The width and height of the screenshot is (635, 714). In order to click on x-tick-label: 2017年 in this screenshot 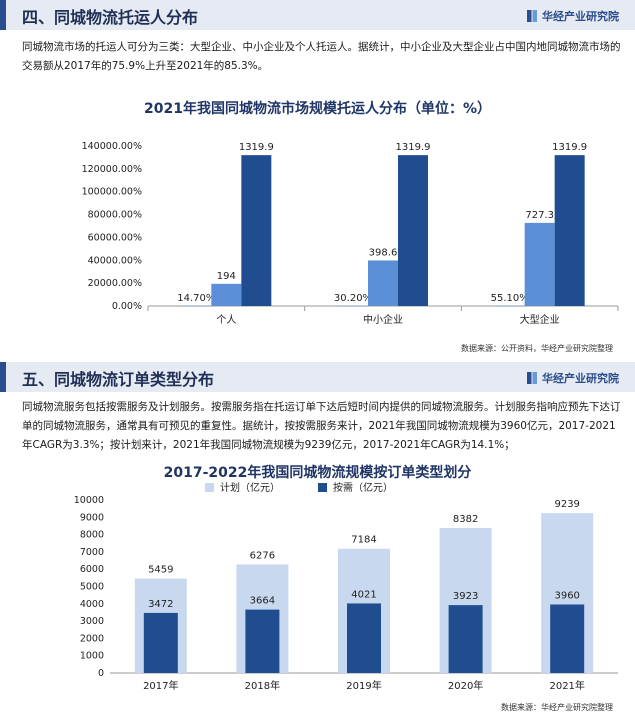, I will do `click(160, 685)`.